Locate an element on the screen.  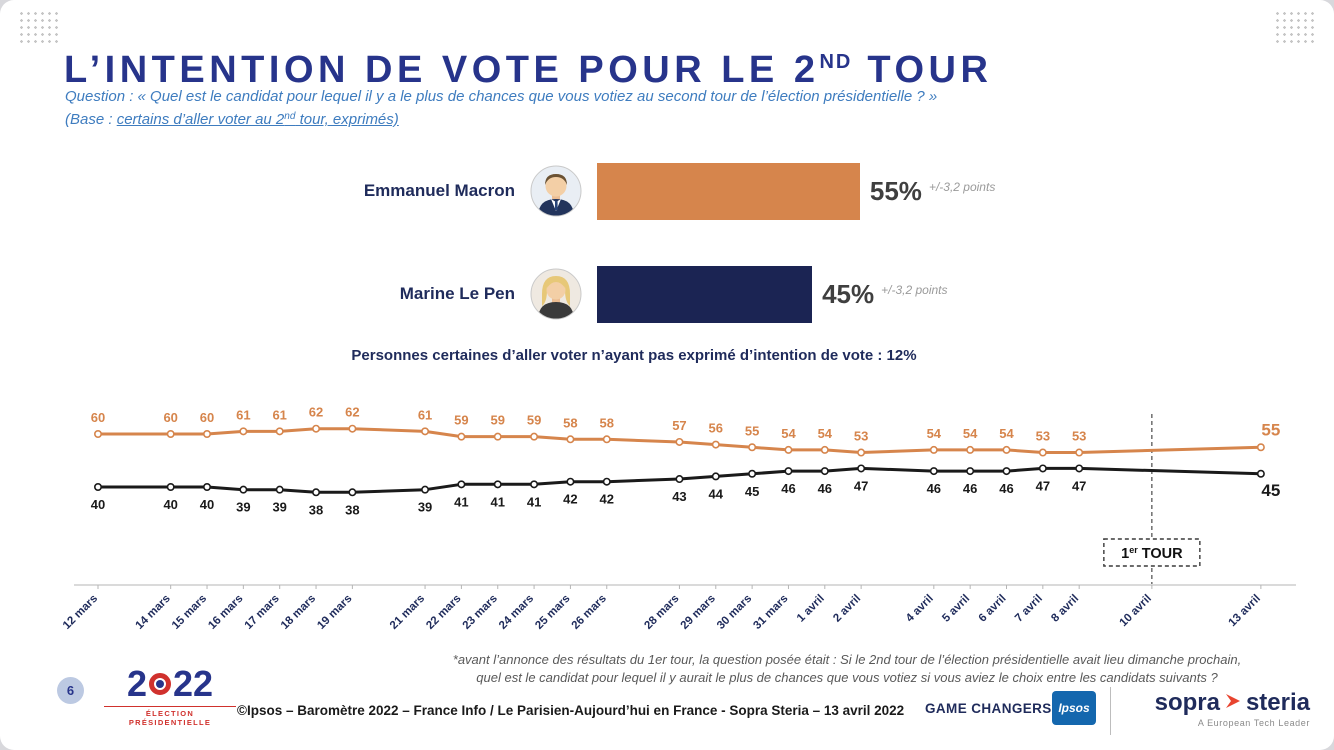
macron-percent: 55% is located at coordinates (895, 190).